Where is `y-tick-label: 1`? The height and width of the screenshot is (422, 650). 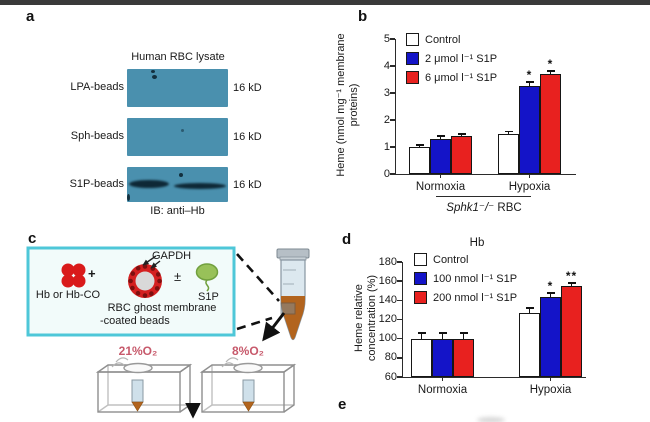
y-tick-label: 1 is located at coordinates (386, 146).